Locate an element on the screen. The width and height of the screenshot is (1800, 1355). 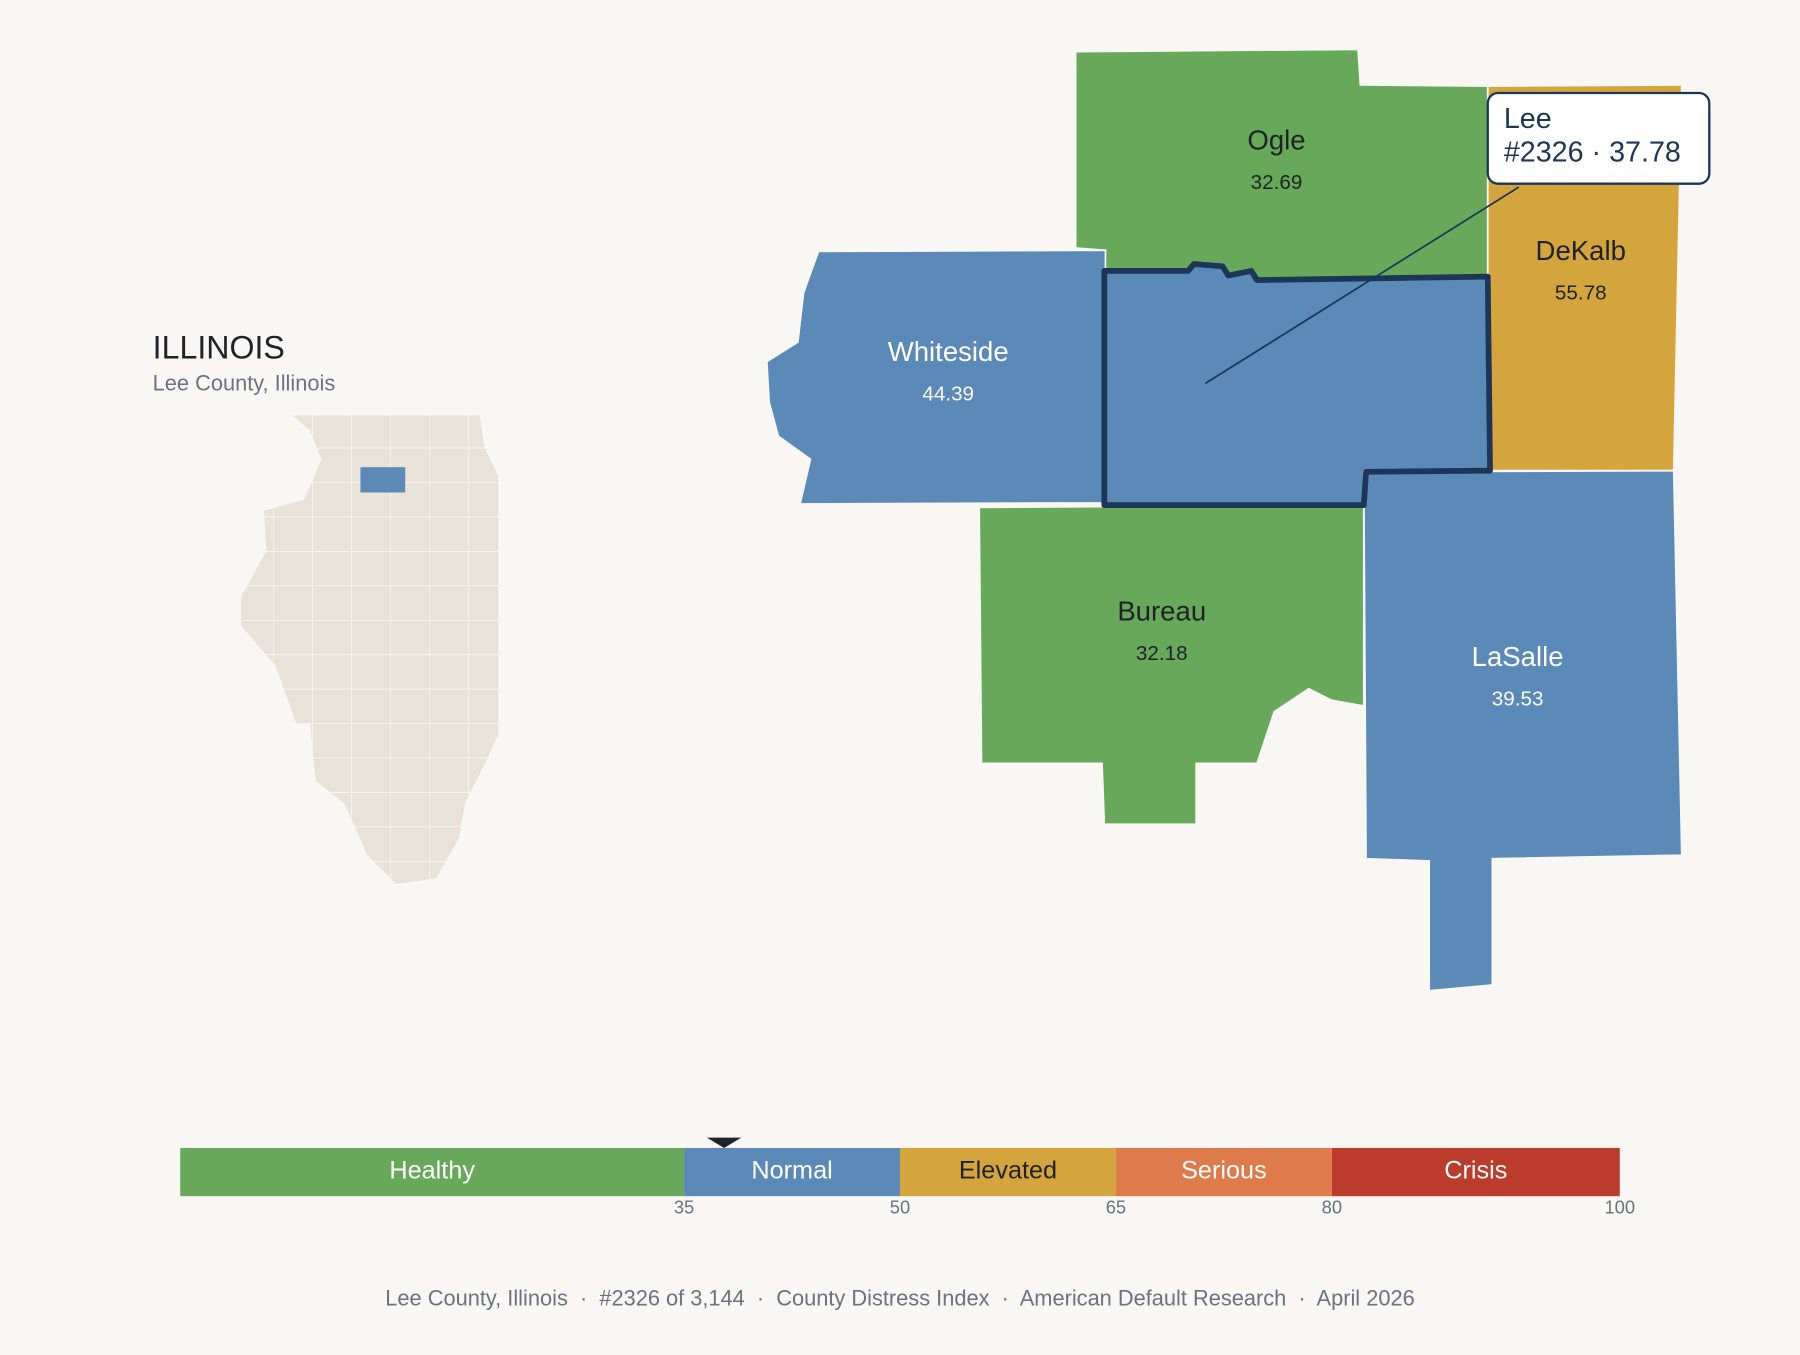
county-value: 32.18 is located at coordinates (1162, 653).